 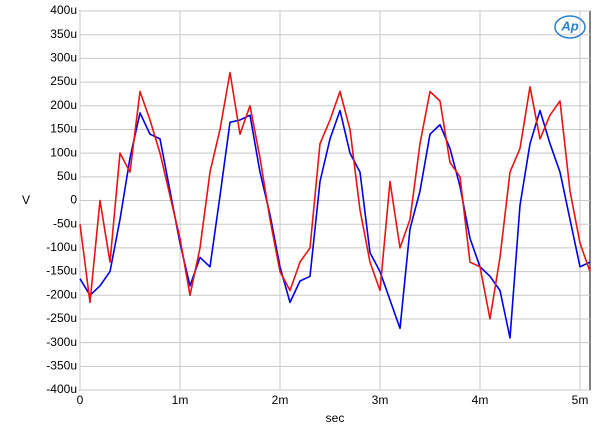 What do you see at coordinates (26, 200) in the screenshot?
I see `y-axis-label: V` at bounding box center [26, 200].